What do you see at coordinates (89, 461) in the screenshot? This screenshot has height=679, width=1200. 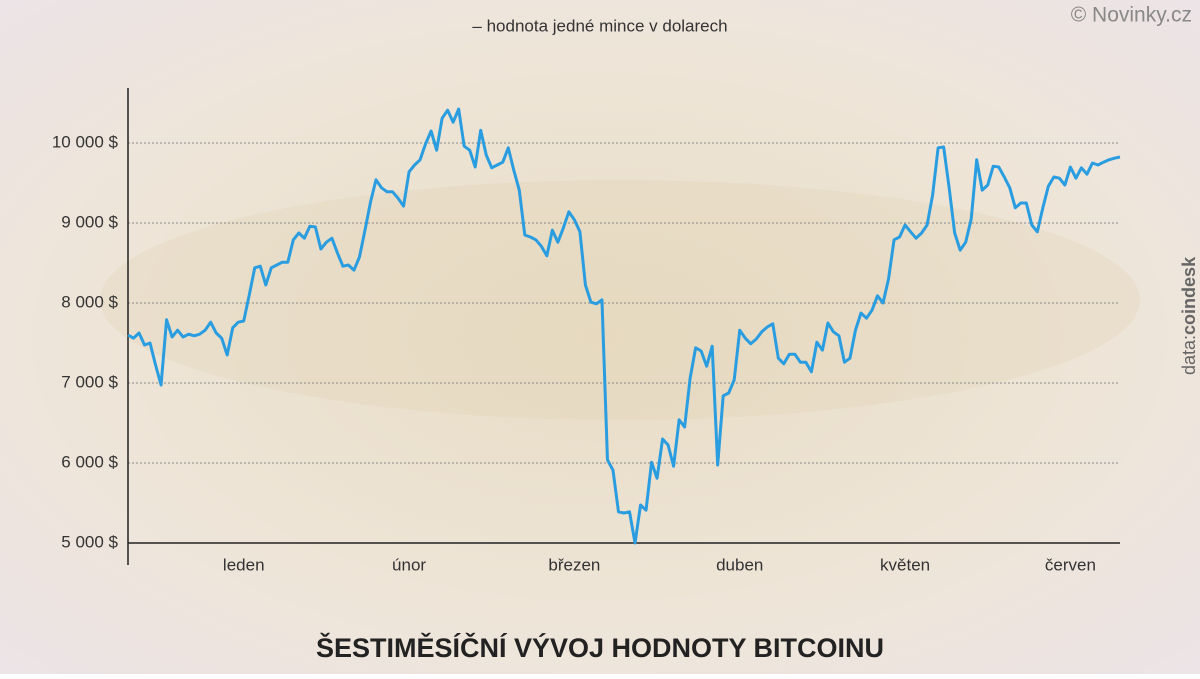 I see `y-tick-label: 6 000 $` at bounding box center [89, 461].